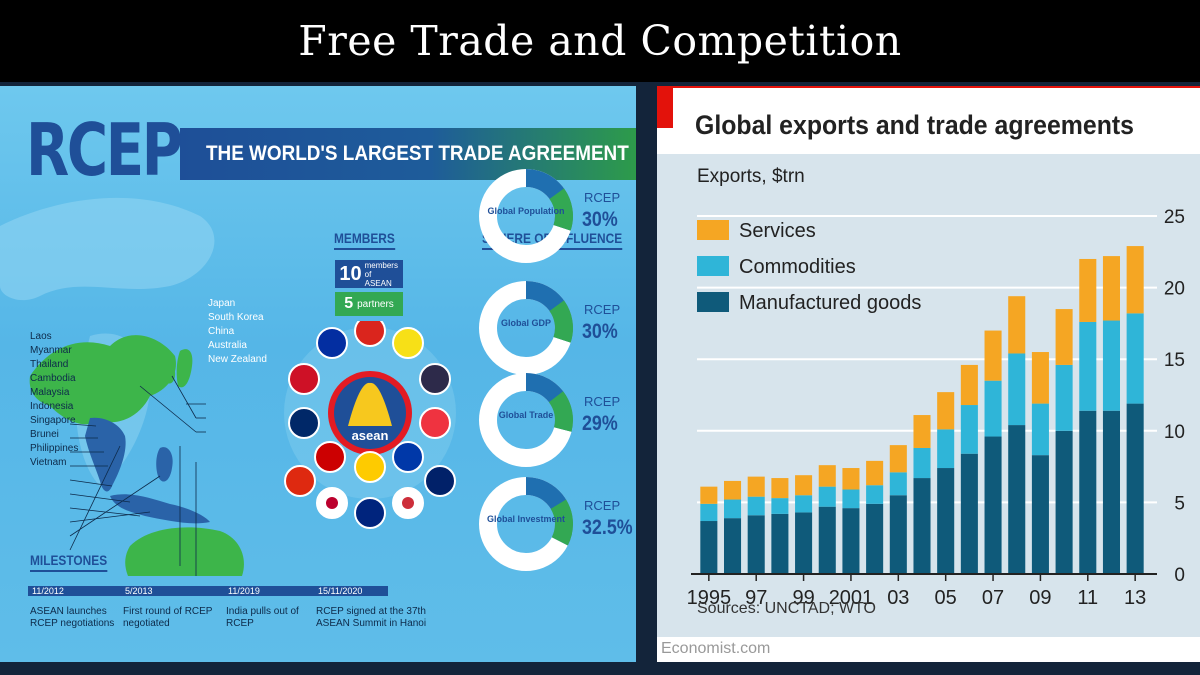  I want to click on flag-icon-philippines, so click(408, 457).